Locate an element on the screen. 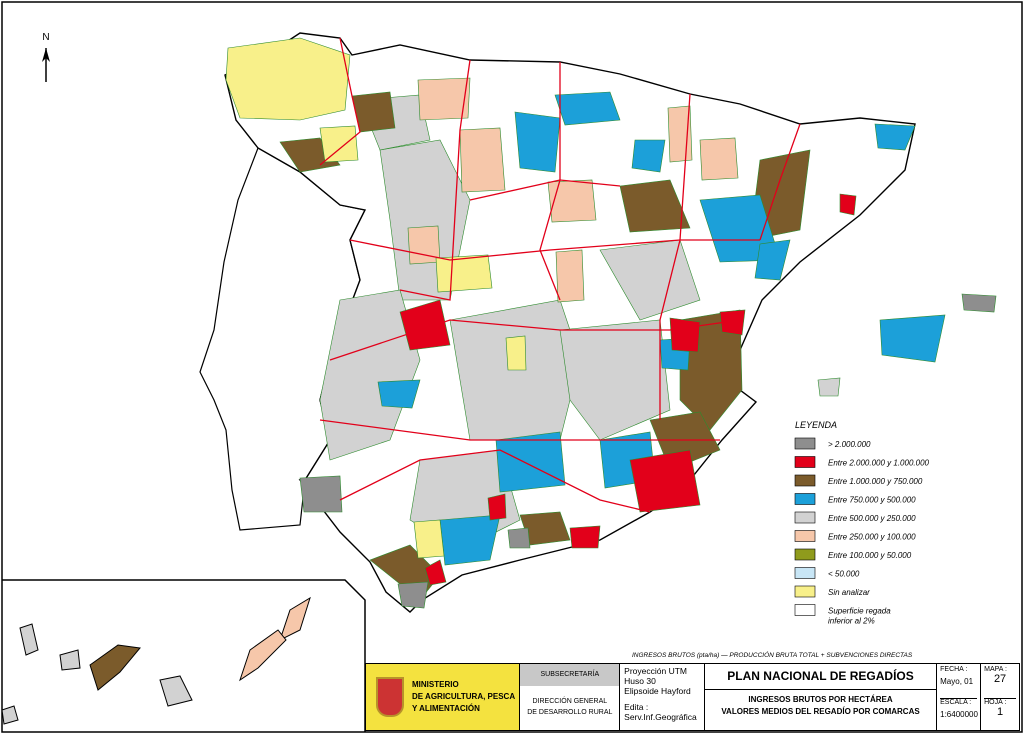  fecha: Mayo, 01 is located at coordinates (957, 681).